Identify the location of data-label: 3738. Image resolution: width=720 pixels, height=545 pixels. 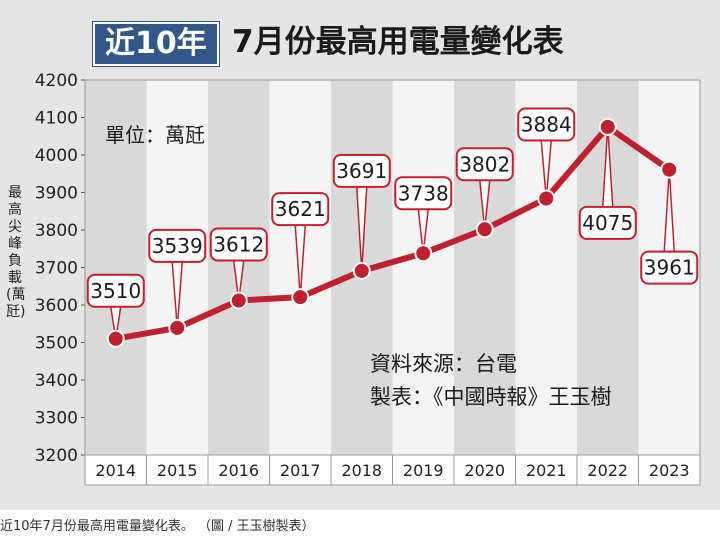
(423, 193).